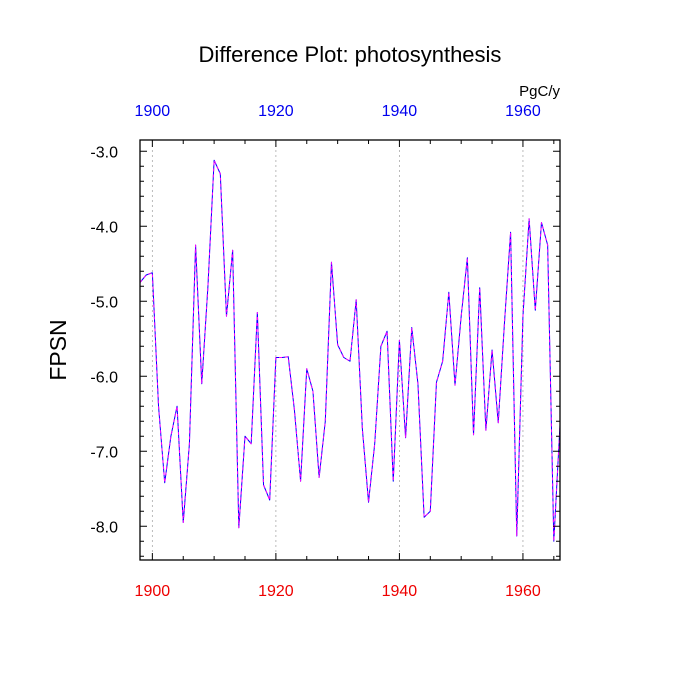 This screenshot has height=700, width=700. I want to click on x-tick-label-bottom: 1920, so click(276, 591).